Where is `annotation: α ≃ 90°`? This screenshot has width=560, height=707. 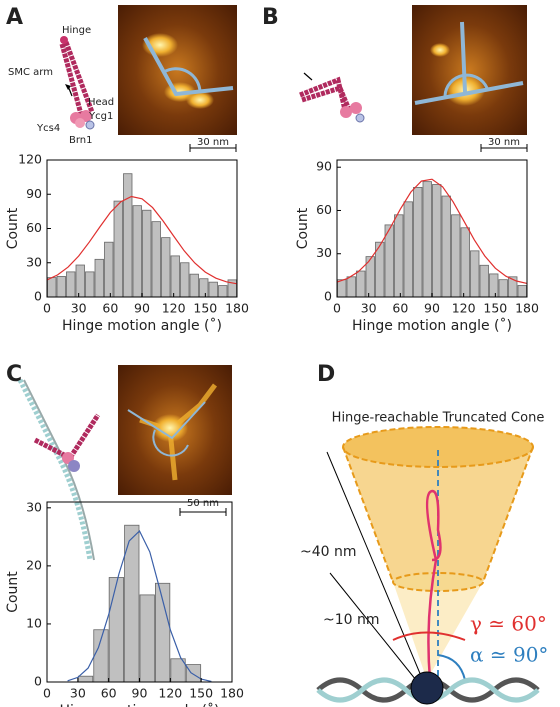 annotation: α ≃ 90° is located at coordinates (509, 655).